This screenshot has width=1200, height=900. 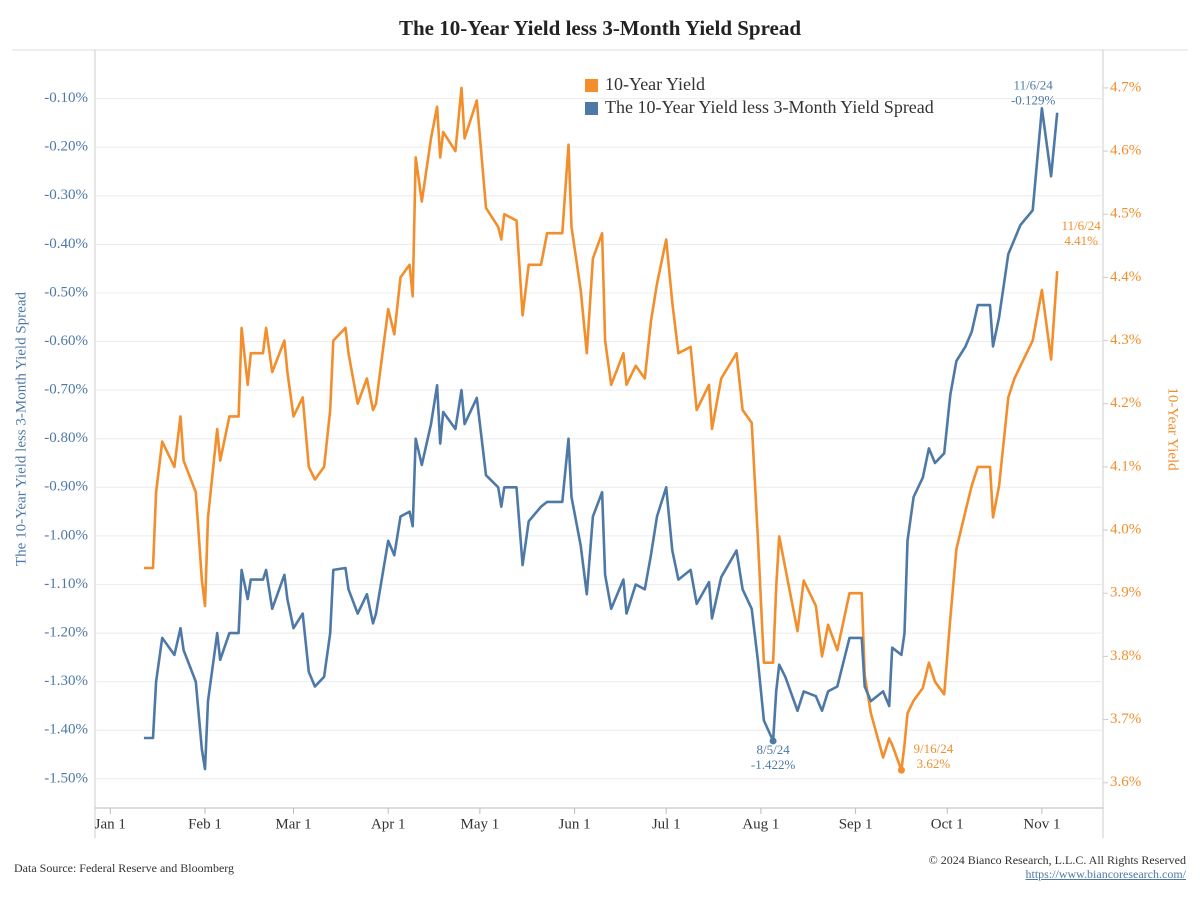 I want to click on x-tick-label: Mar 1, so click(x=293, y=824).